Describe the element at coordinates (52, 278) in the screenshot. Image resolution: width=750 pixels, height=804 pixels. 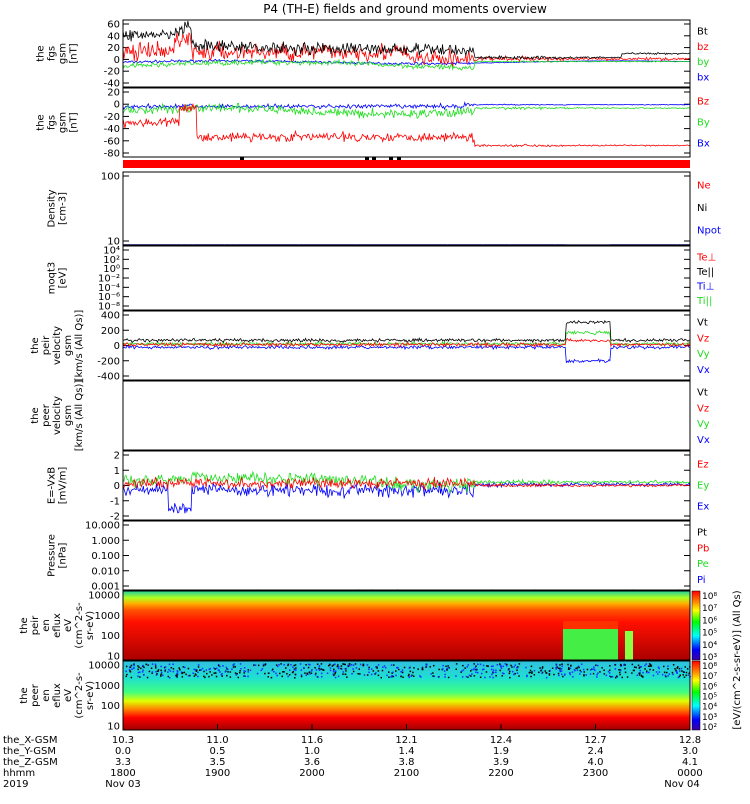
I see `y-axis-label: moqt3` at that location.